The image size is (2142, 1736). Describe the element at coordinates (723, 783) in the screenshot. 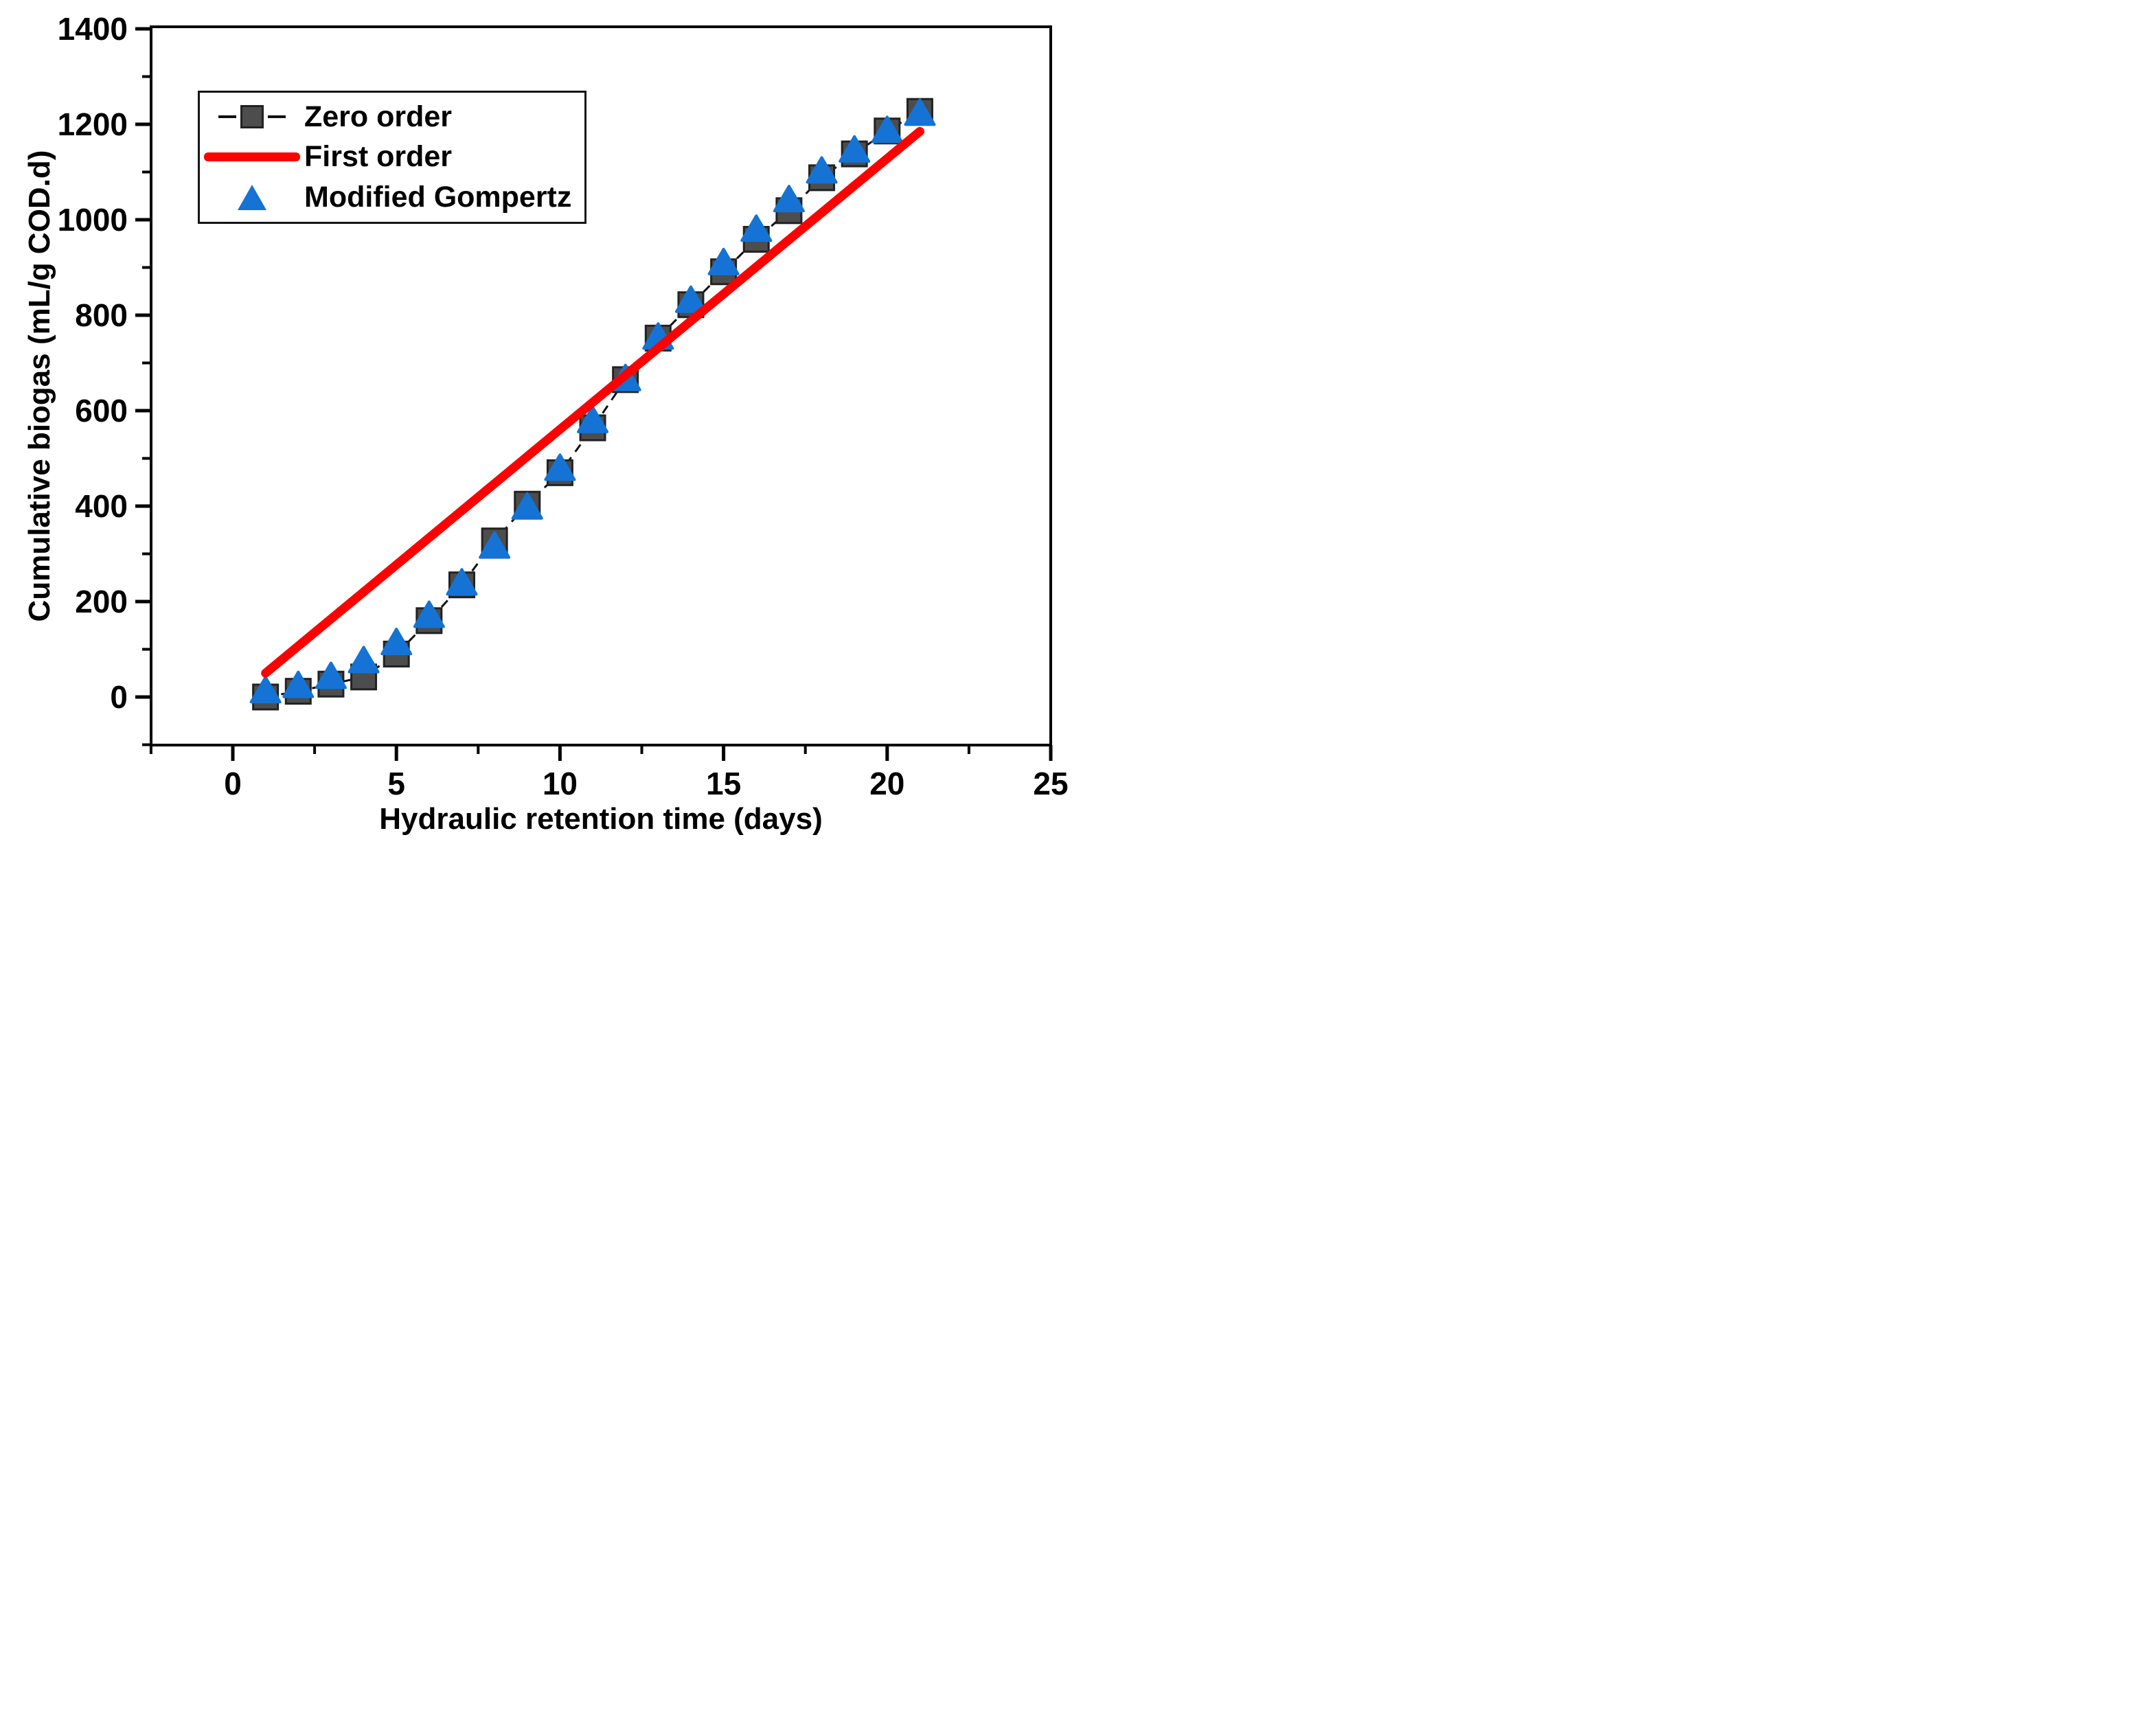

I see `x-tick-label: 15` at that location.